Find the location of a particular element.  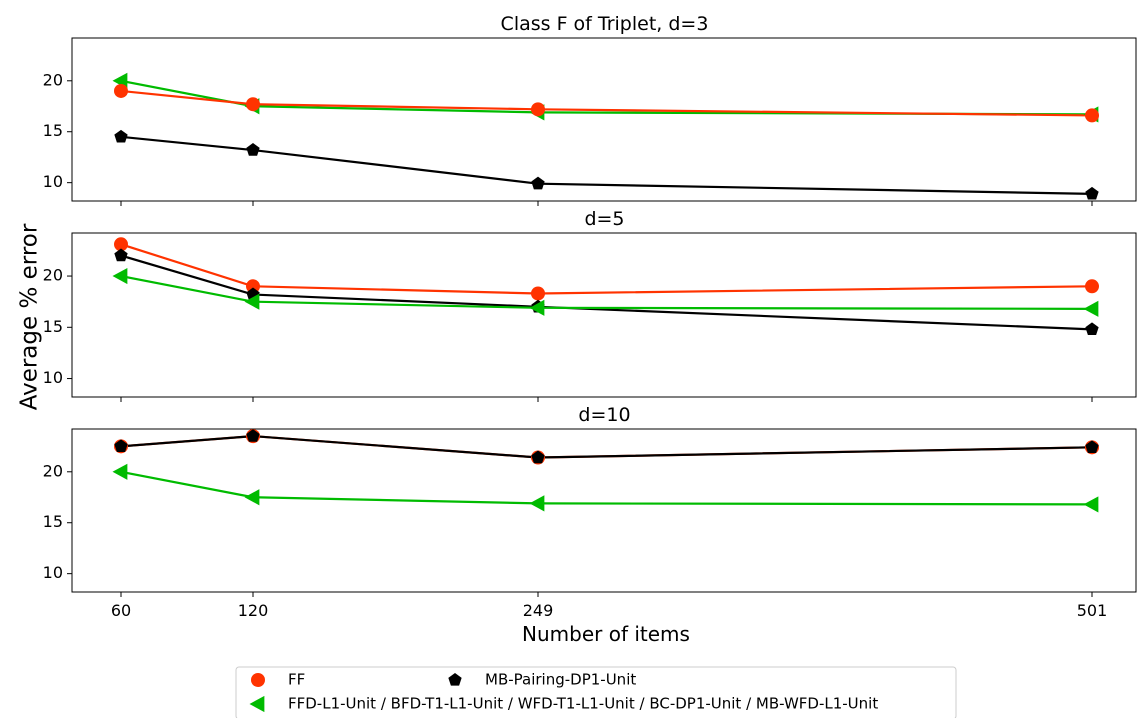

x-tick-label: 249 is located at coordinates (538, 610).